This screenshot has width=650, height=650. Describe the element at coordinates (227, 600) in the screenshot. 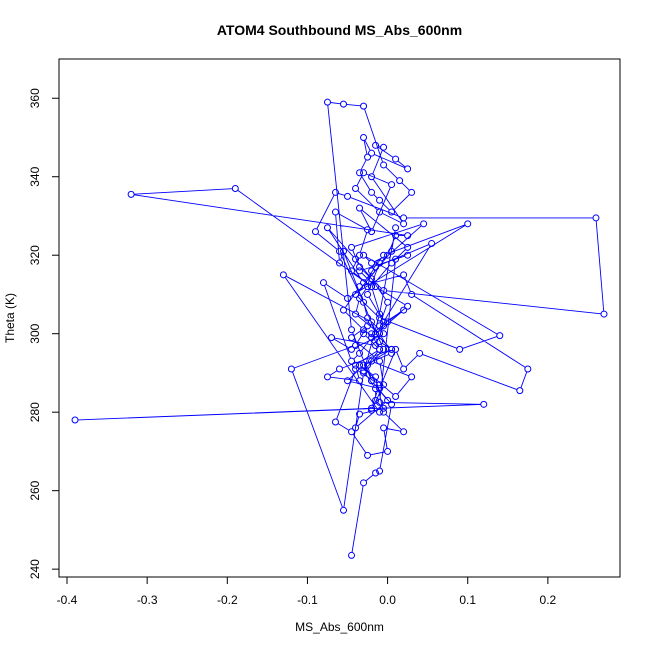

I see `x-tick-label: -0.2` at that location.